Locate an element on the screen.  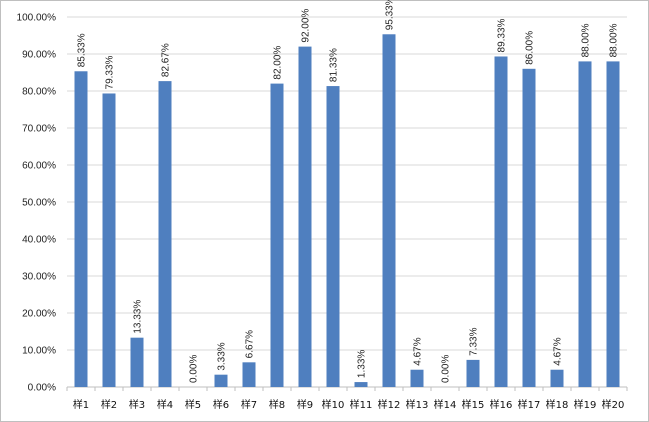
data-label: 95.33% is located at coordinates (390, 15).